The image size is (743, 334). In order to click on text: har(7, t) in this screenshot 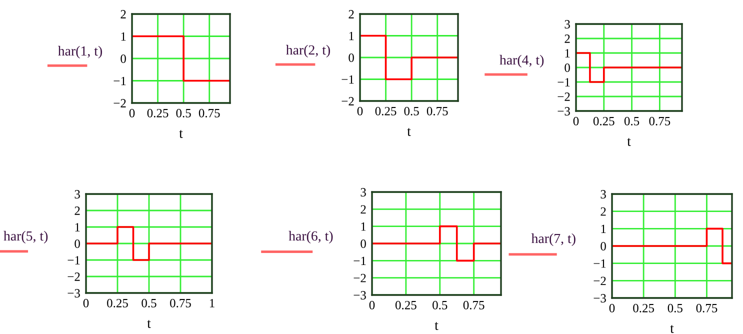, I will do `click(553, 239)`.